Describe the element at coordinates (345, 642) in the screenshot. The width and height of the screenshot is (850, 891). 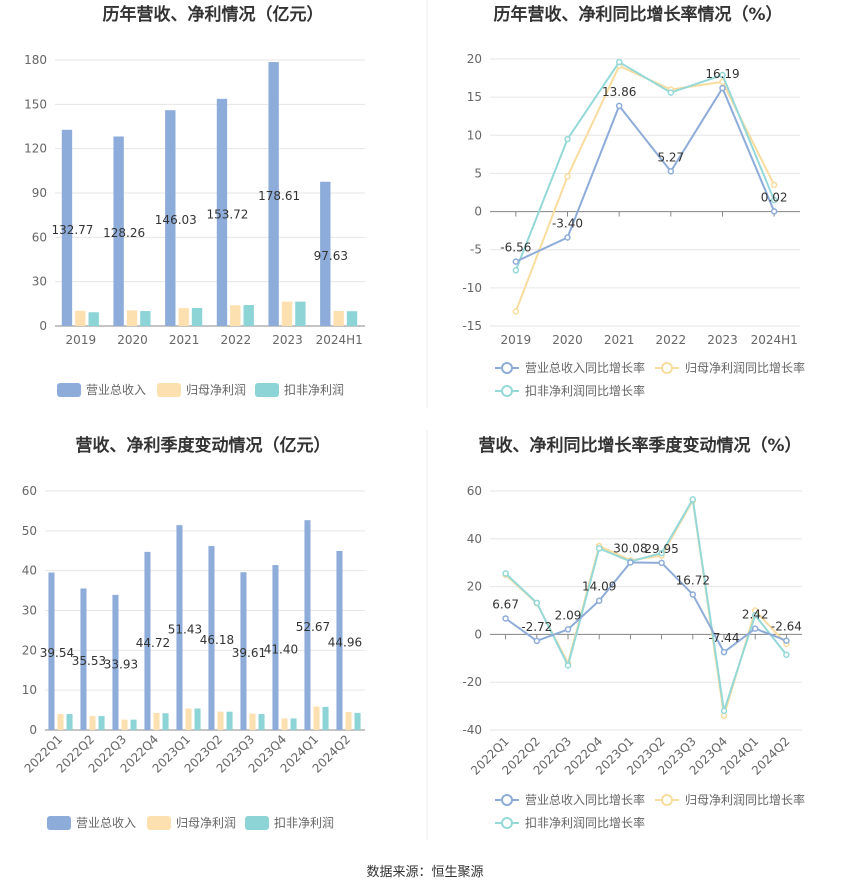
I see `bar-data-label: 44.96` at that location.